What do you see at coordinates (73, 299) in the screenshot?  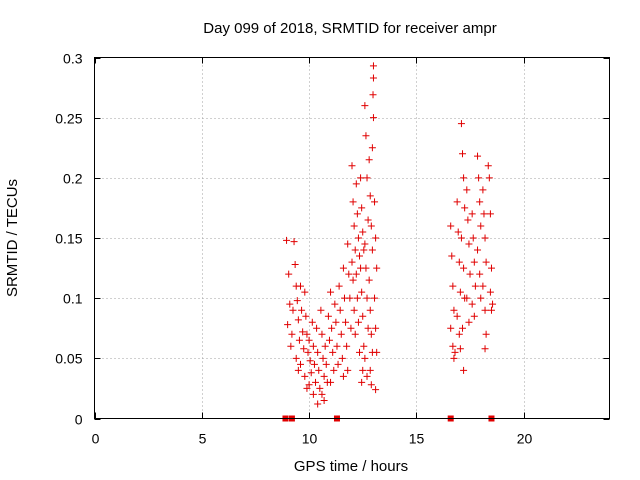 I see `y-tick-label: 0.1` at bounding box center [73, 299].